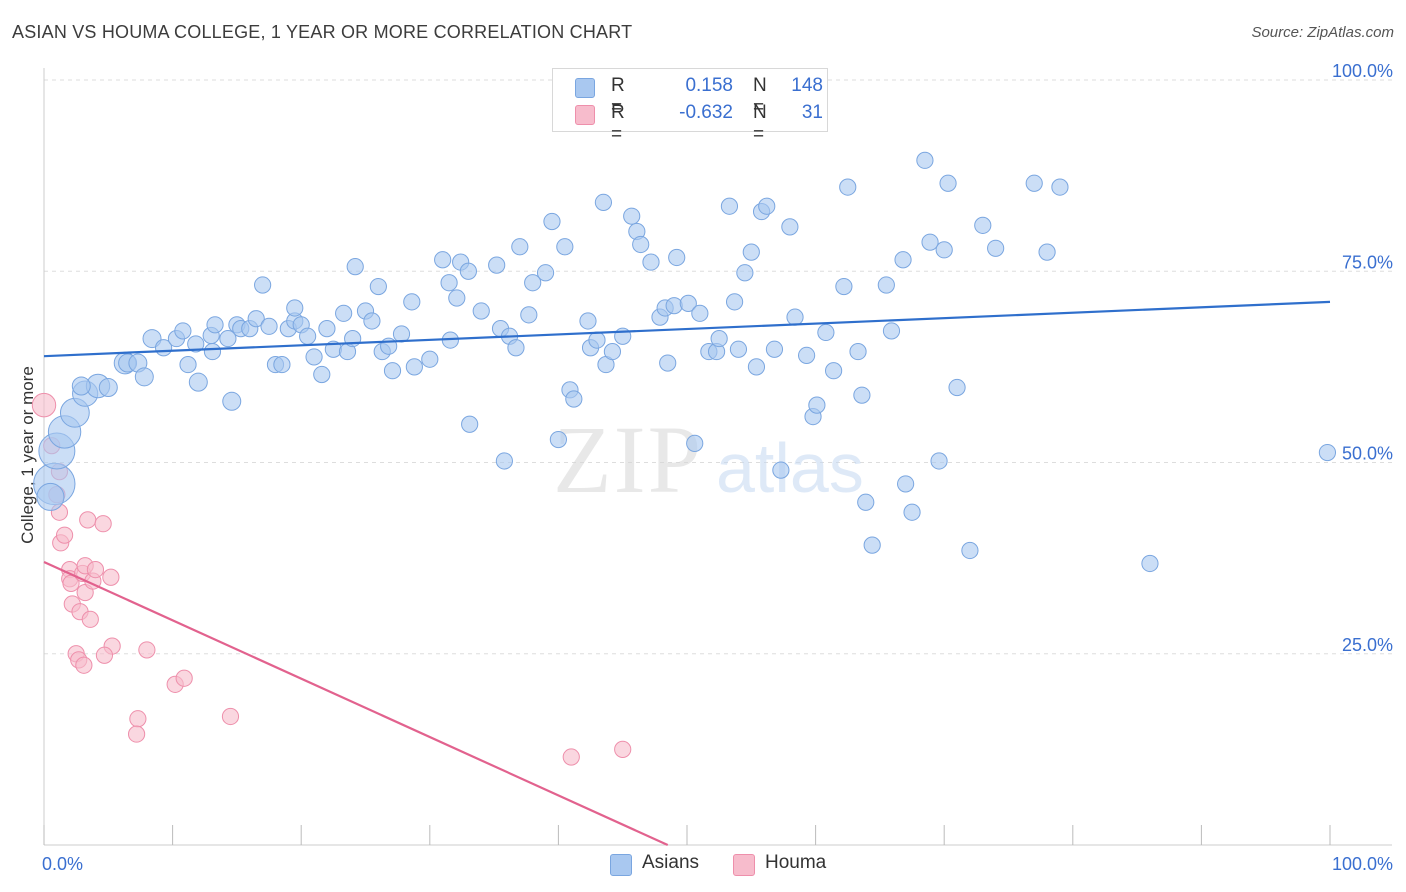  What do you see at coordinates (812, 112) in the screenshot?
I see `n-value: 31` at bounding box center [812, 112].